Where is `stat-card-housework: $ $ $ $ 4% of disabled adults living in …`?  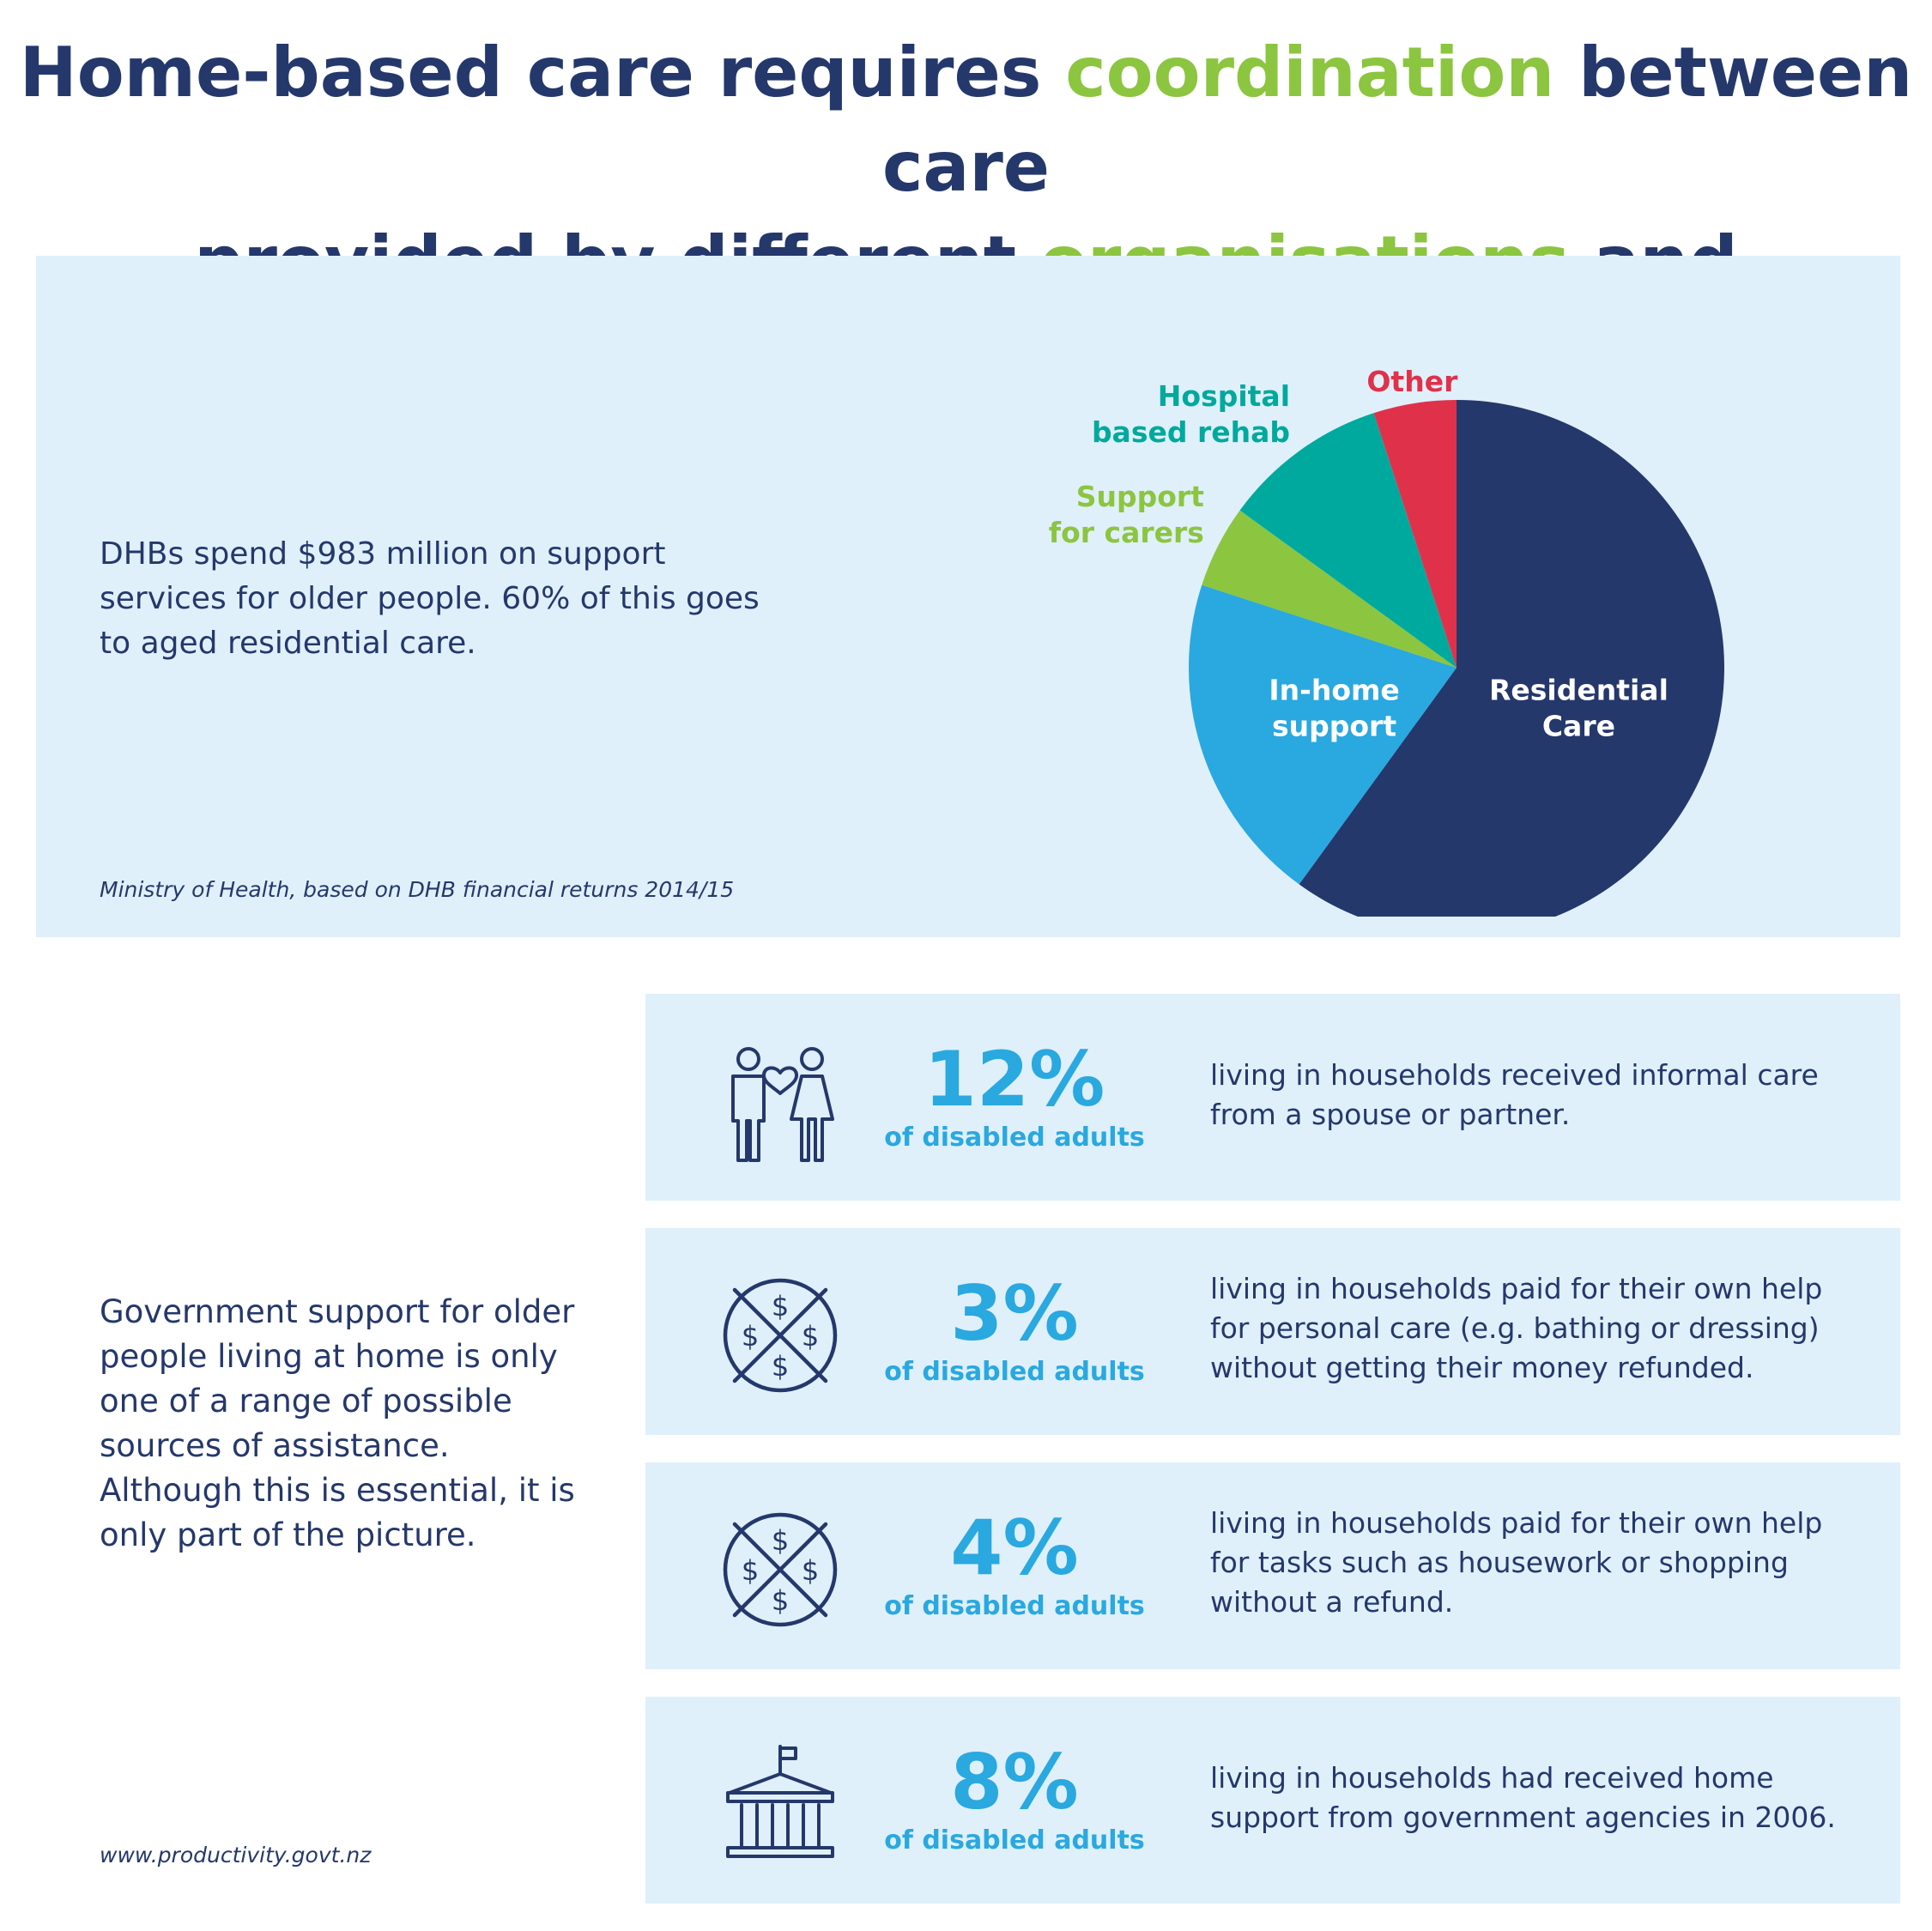 stat-card-housework: $ $ $ $ 4% of disabled adults living in … is located at coordinates (1272, 1565).